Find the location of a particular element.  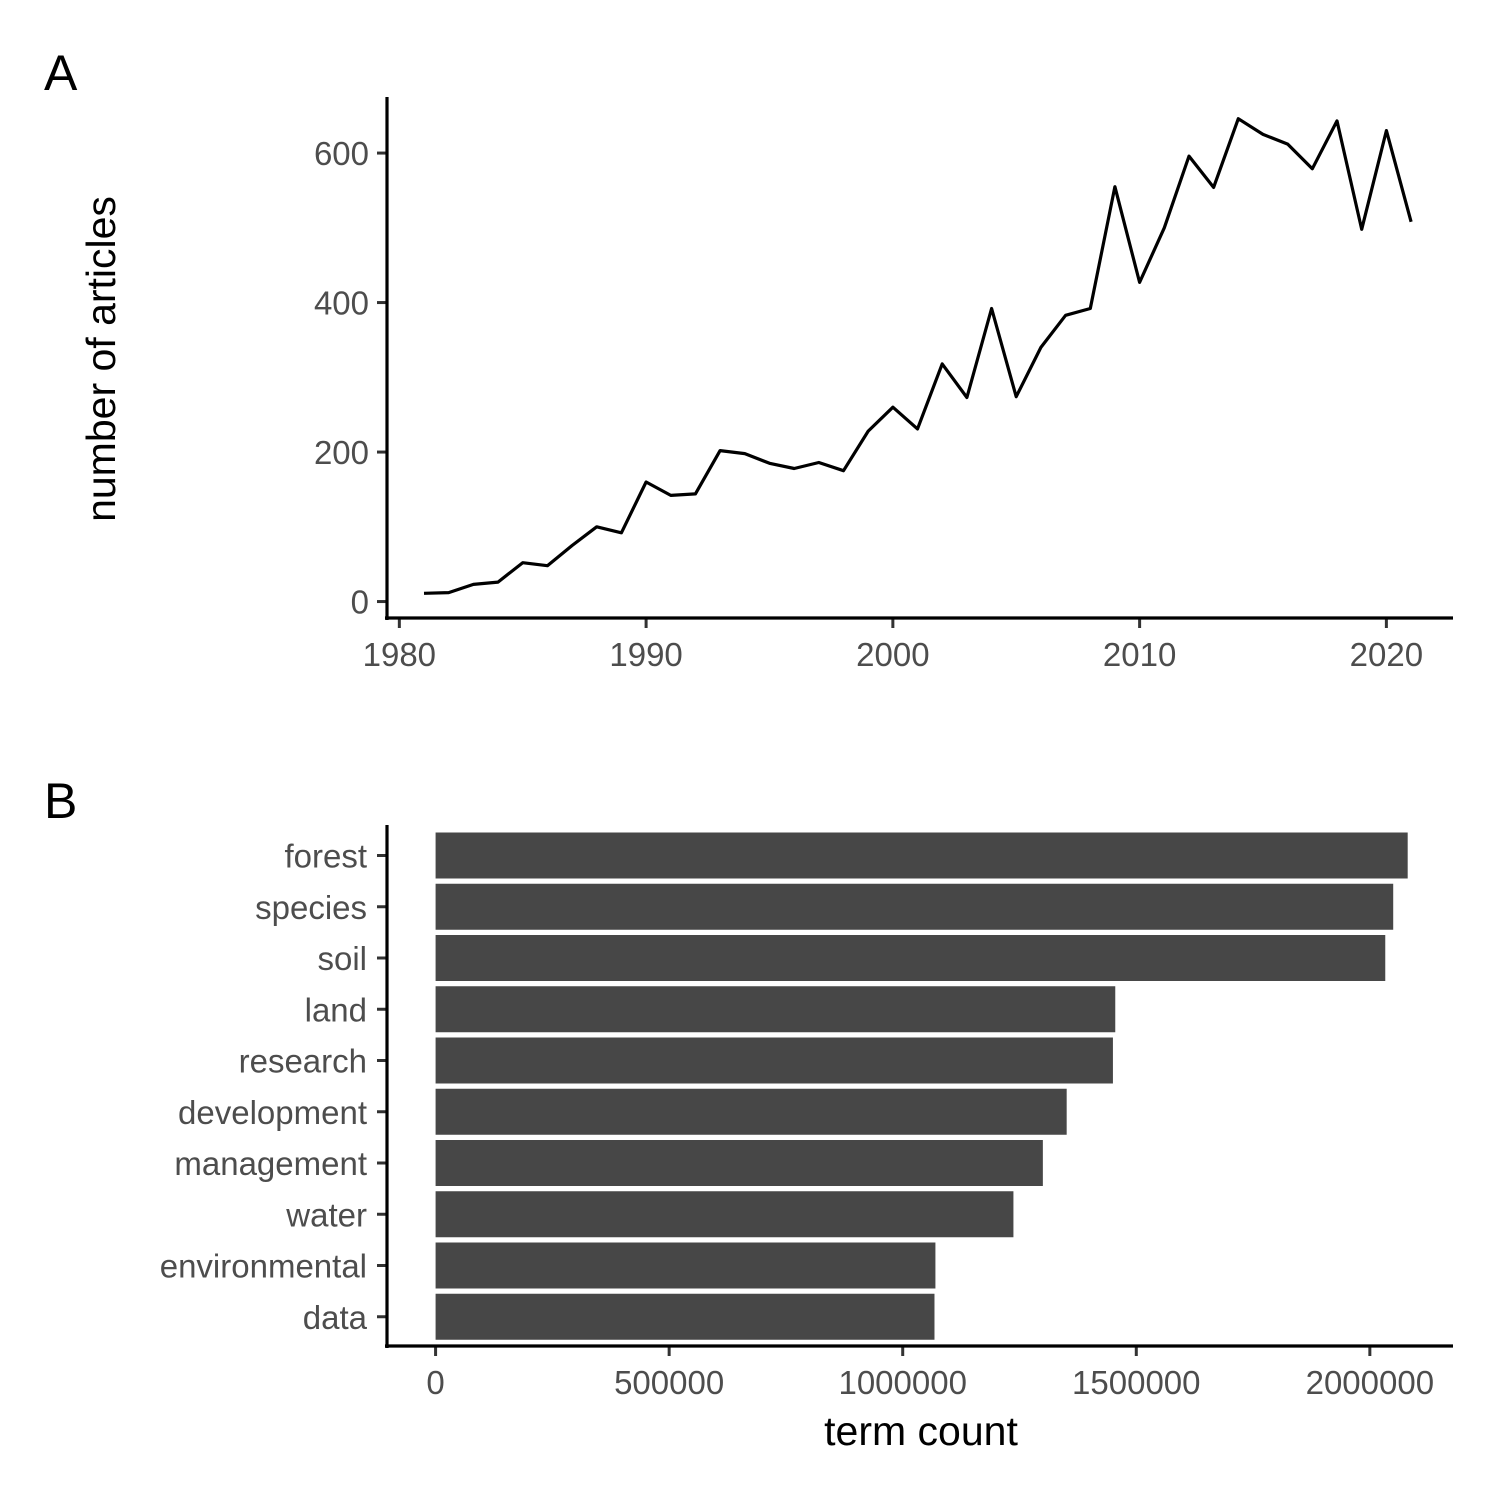

bar-research is located at coordinates (774, 1060).